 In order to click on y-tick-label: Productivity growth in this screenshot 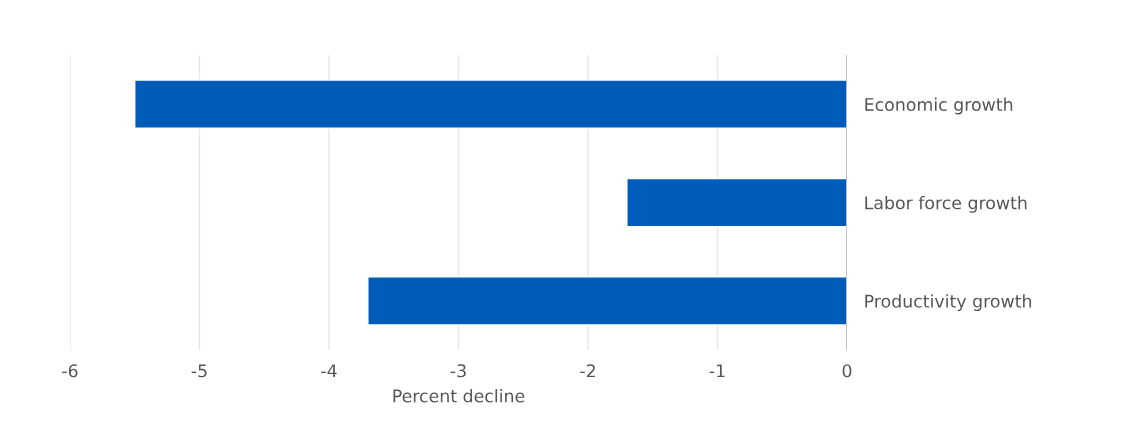, I will do `click(948, 303)`.